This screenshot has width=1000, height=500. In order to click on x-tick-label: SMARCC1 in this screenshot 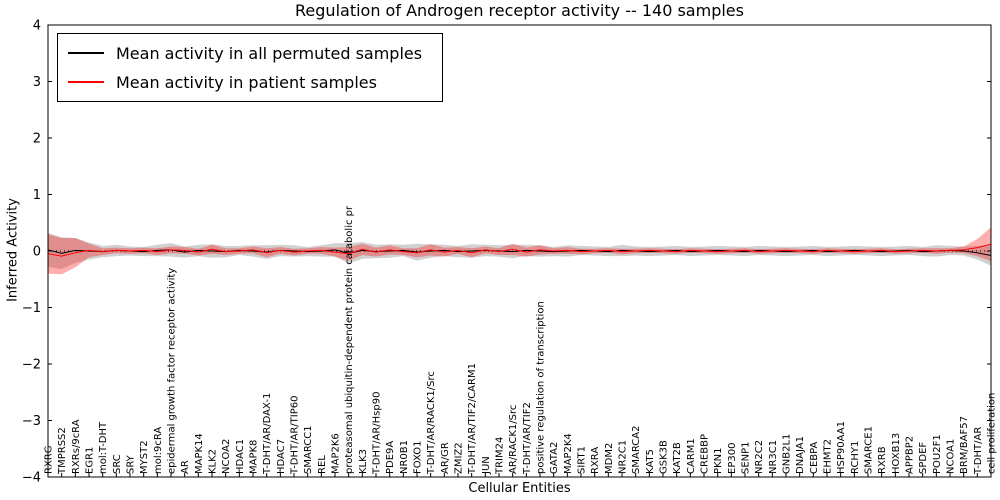, I will do `click(308, 449)`.